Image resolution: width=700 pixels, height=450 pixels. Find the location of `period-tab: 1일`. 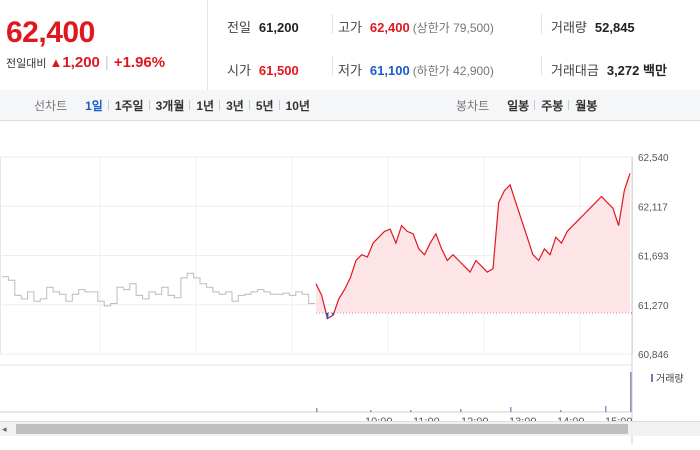

period-tab: 1일 is located at coordinates (94, 105).